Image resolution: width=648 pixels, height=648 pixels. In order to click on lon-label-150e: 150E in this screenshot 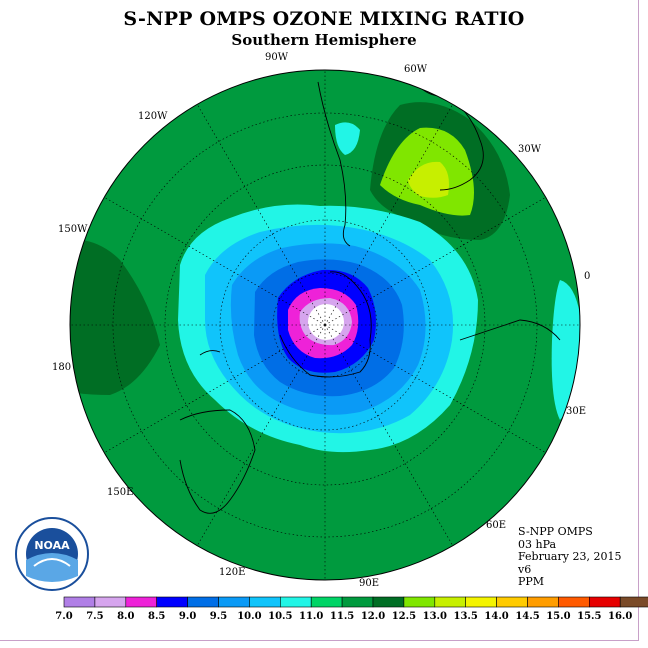, I will do `click(120, 492)`.